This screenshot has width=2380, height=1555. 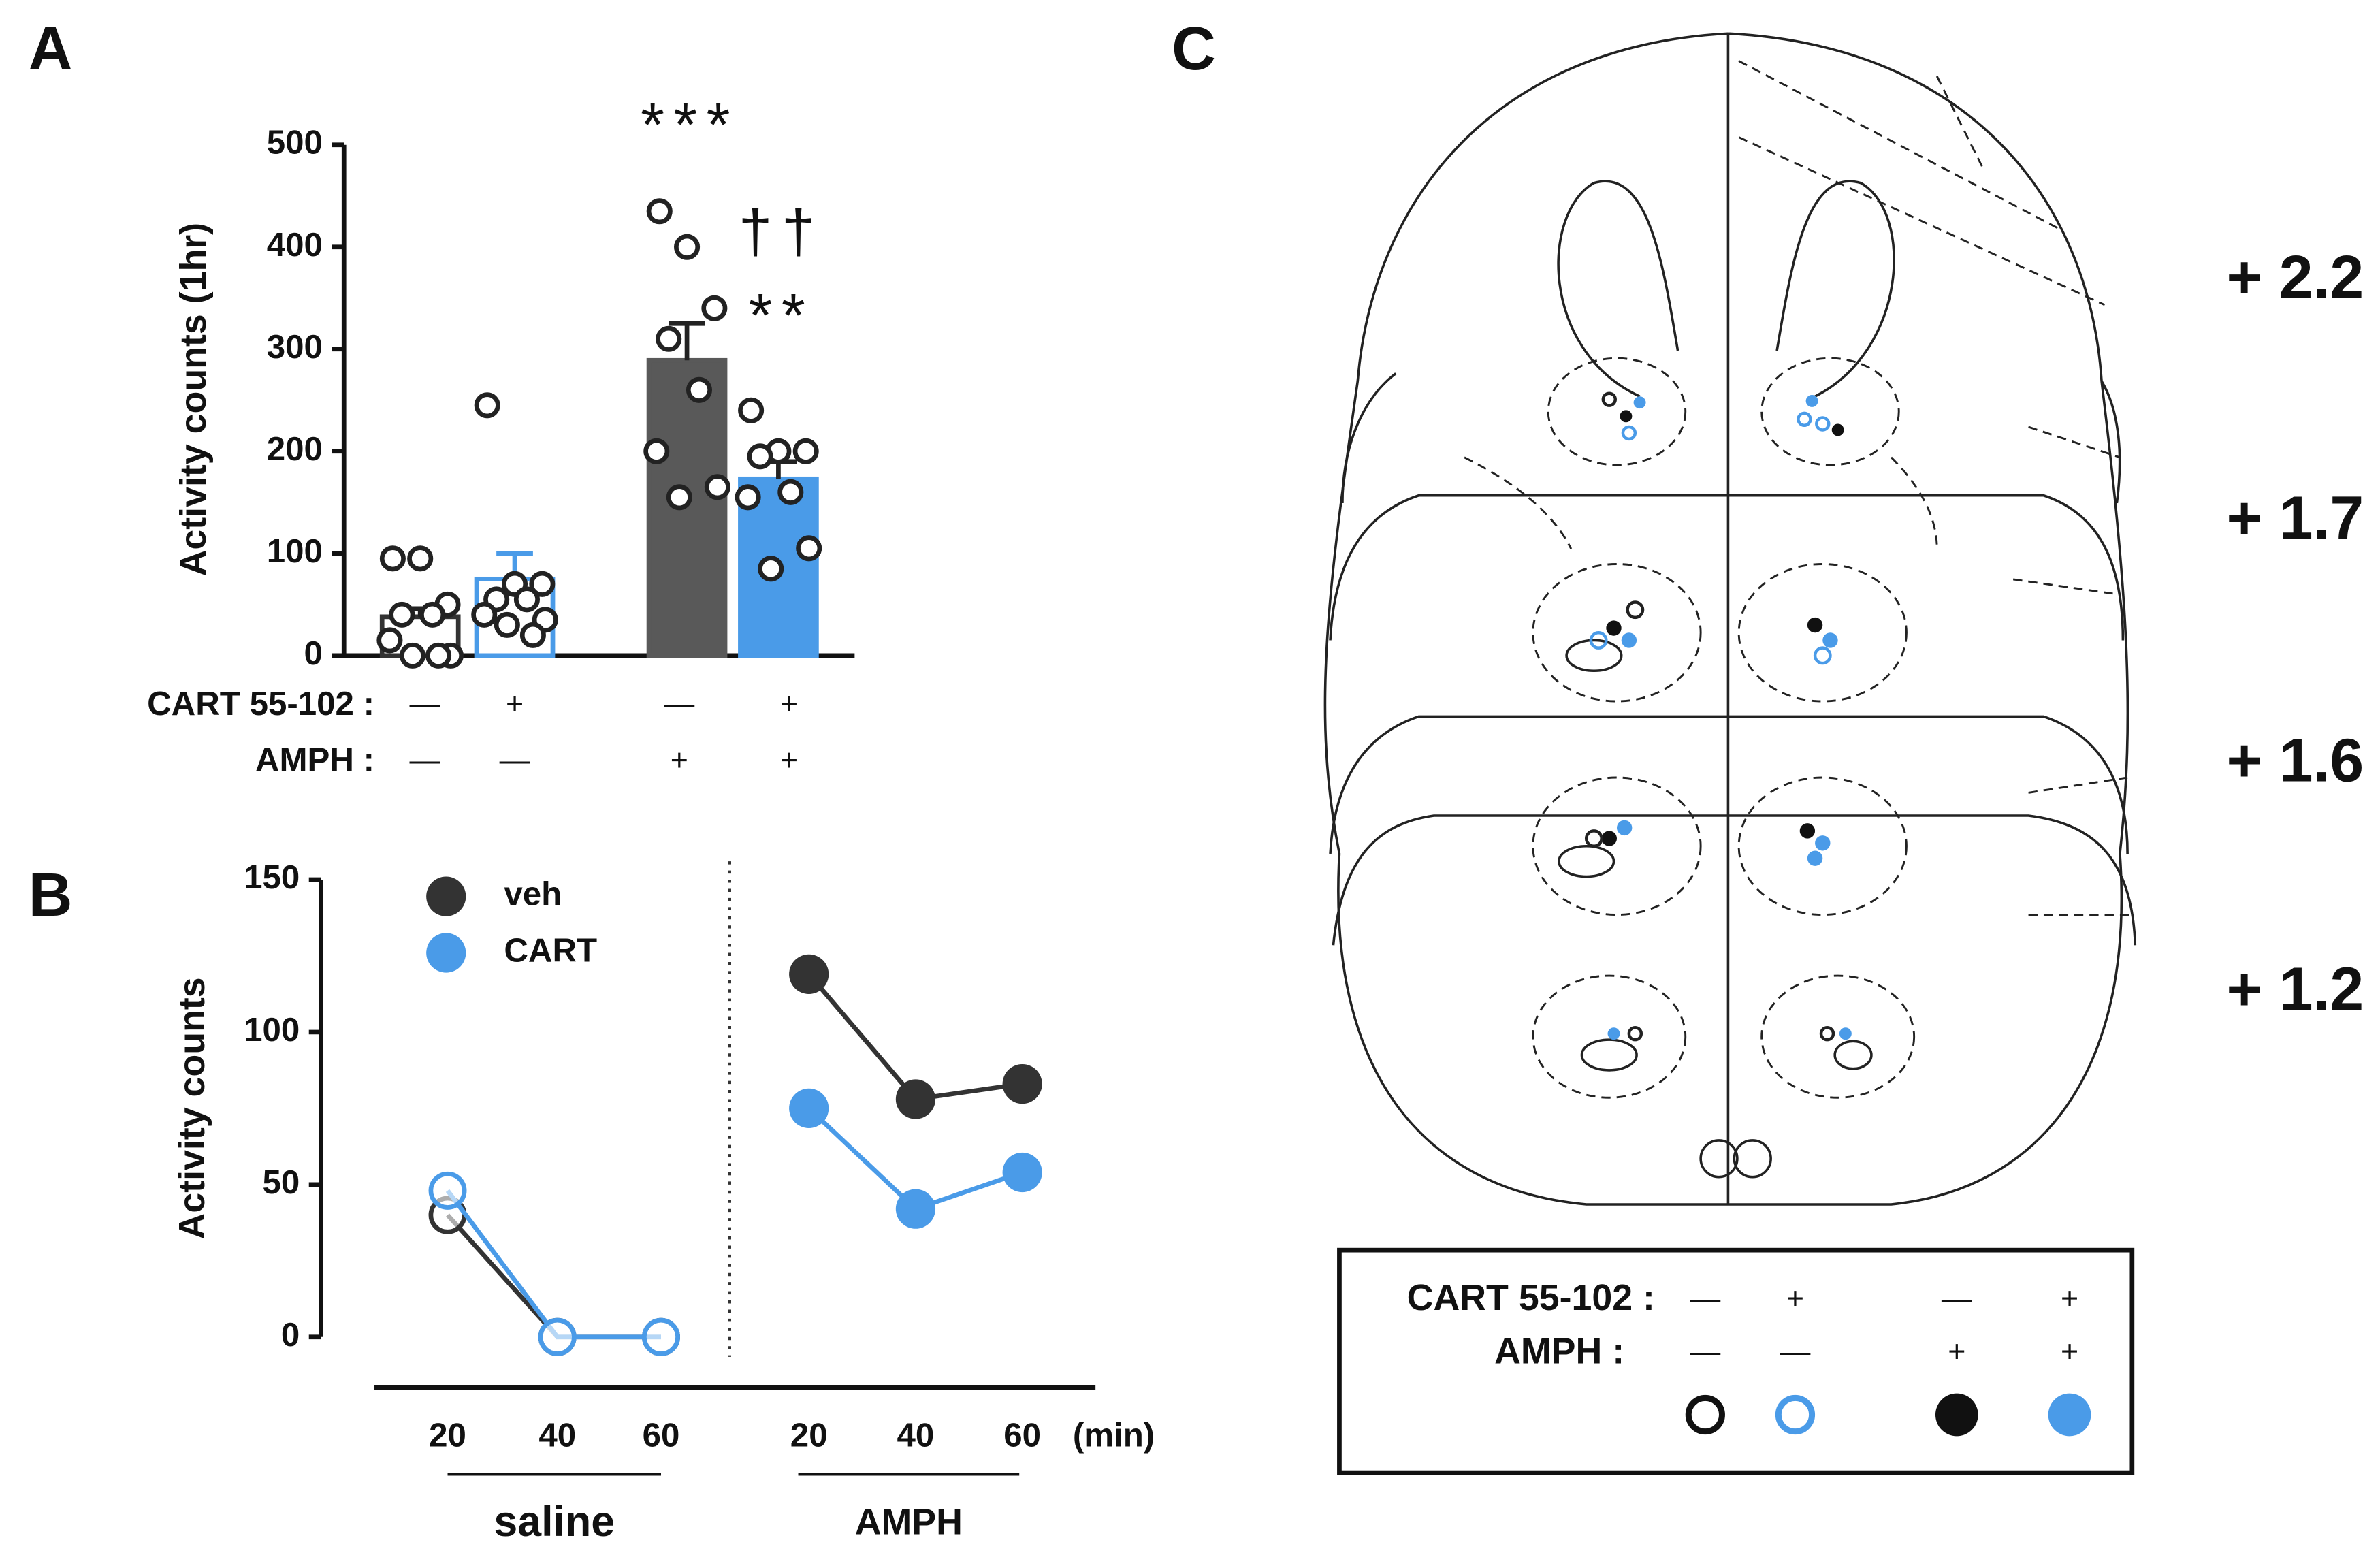 What do you see at coordinates (1559, 1351) in the screenshot?
I see `legend-row-label: AMPH :` at bounding box center [1559, 1351].